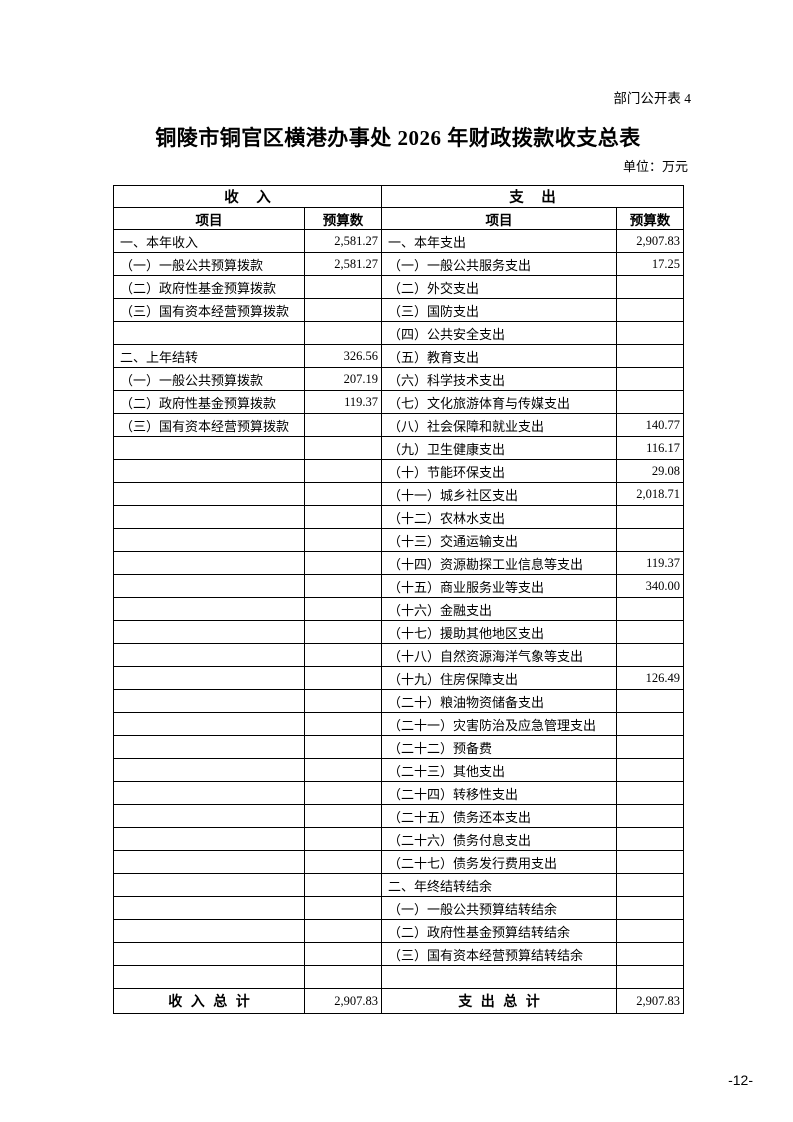 The image size is (793, 1122). Describe the element at coordinates (343, 402) in the screenshot. I see `income-budget-cell: 119.37` at that location.